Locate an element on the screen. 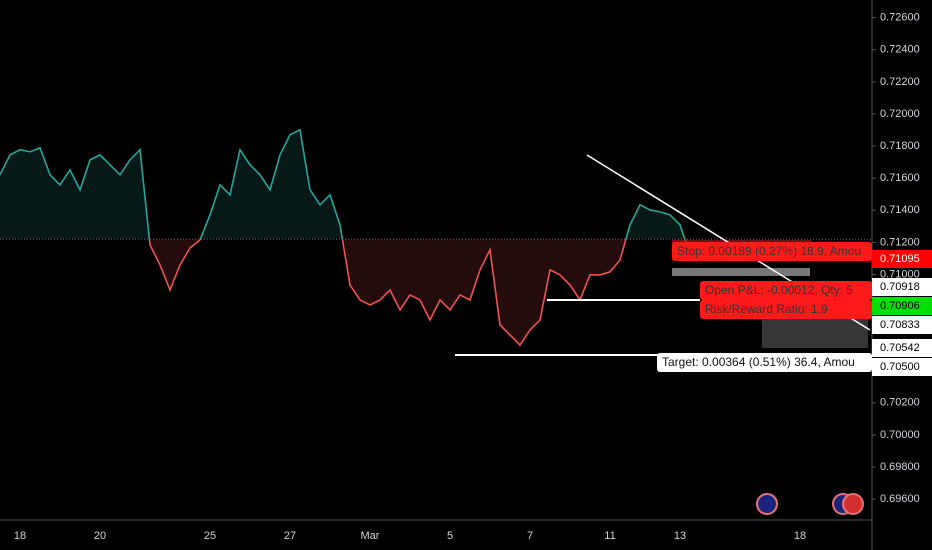 This screenshot has width=932, height=550. x-tick-label: 11 is located at coordinates (609, 536).